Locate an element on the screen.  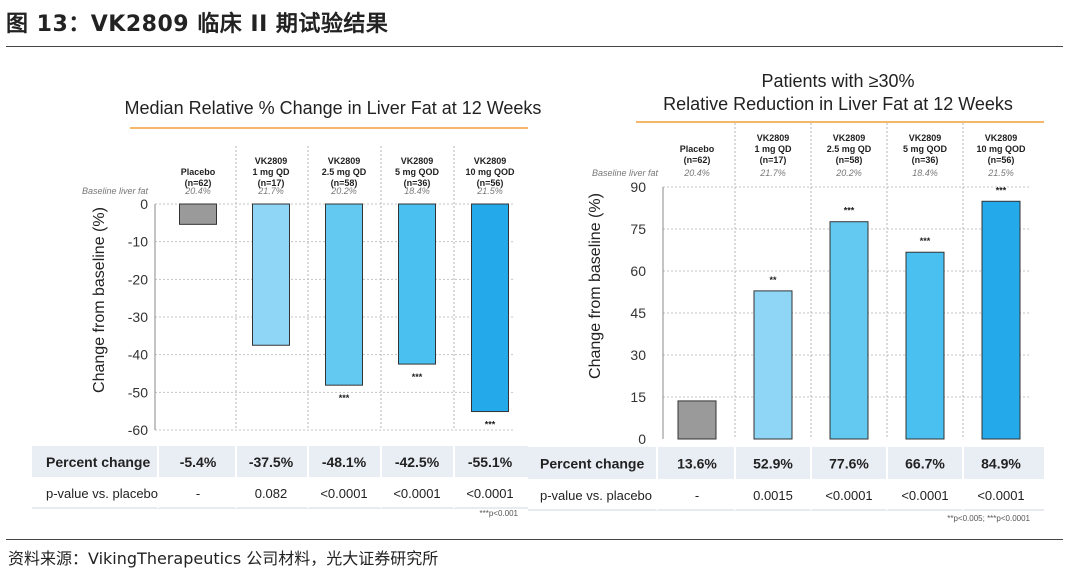
chart1-y-axis-label: Change from baseline (%) is located at coordinates (99, 300).